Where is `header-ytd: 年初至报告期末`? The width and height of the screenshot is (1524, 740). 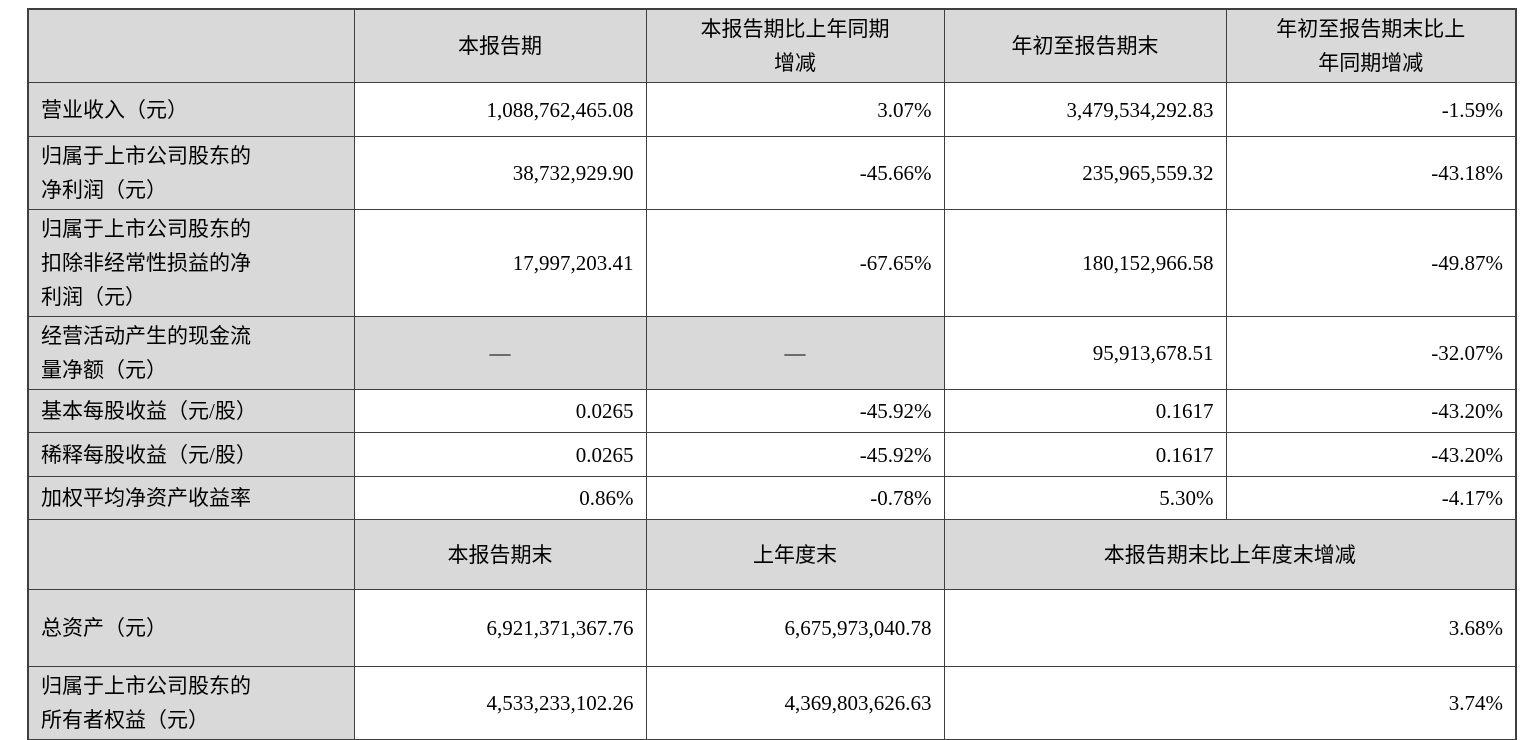 header-ytd: 年初至报告期末 is located at coordinates (1085, 45).